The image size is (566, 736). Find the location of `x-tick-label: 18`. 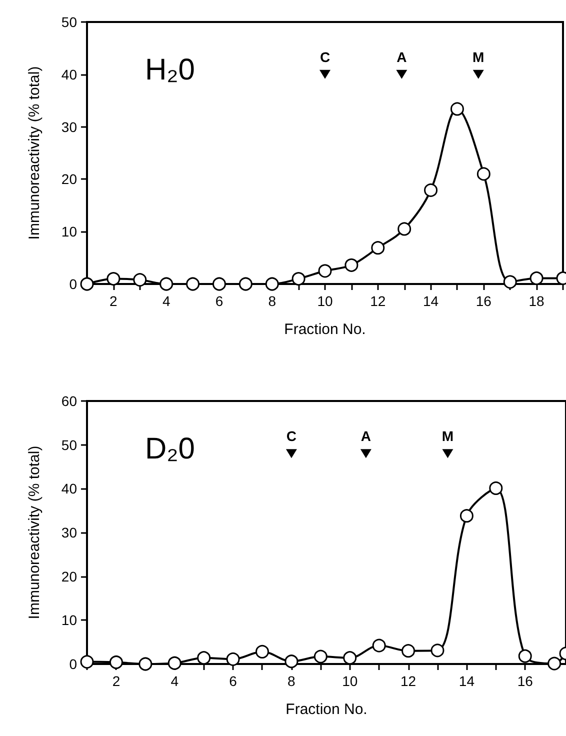

x-tick-label: 18 is located at coordinates (536, 301).